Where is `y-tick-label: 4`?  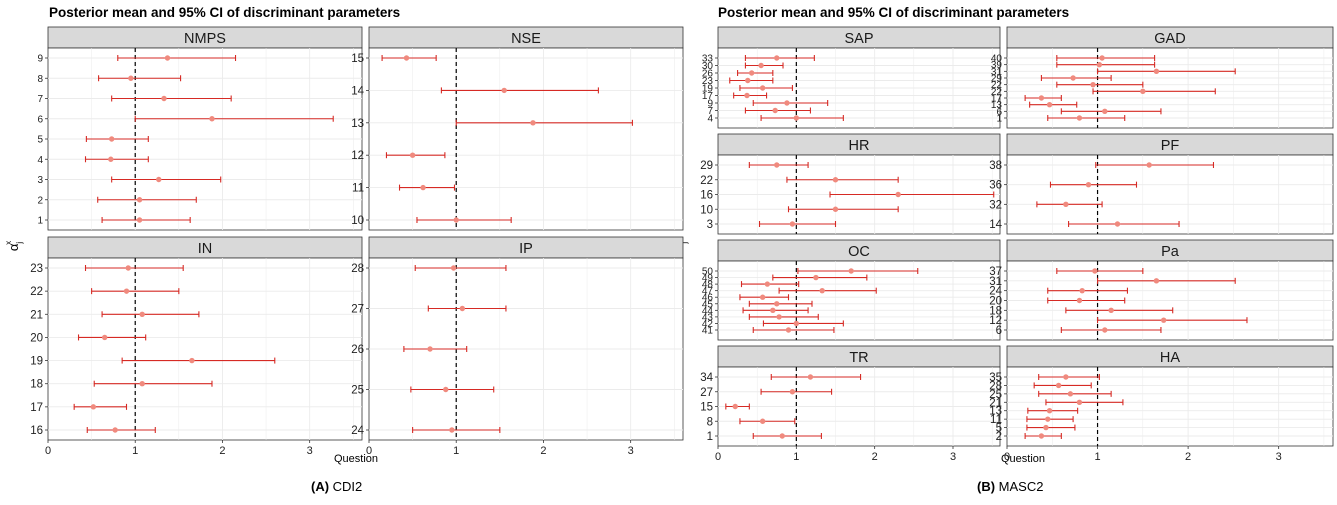
y-tick-label: 4 is located at coordinates (40, 160).